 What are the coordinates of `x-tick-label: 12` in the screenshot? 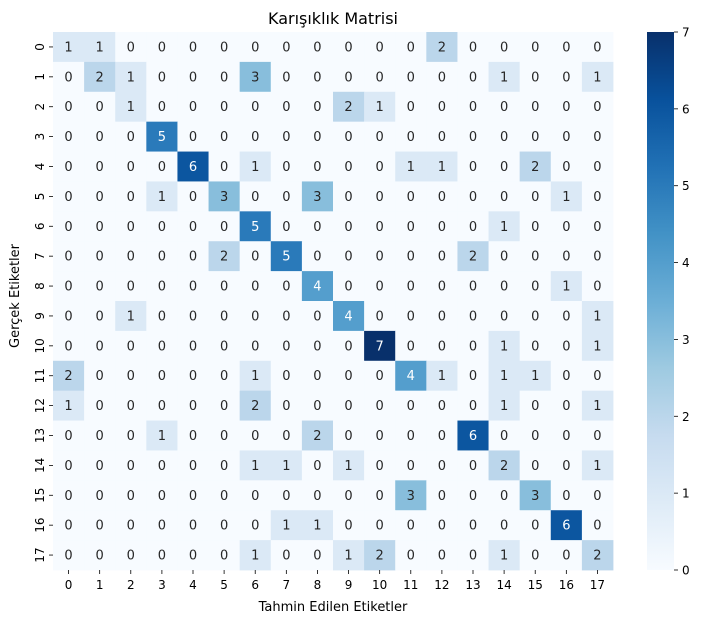 It's located at (441, 585).